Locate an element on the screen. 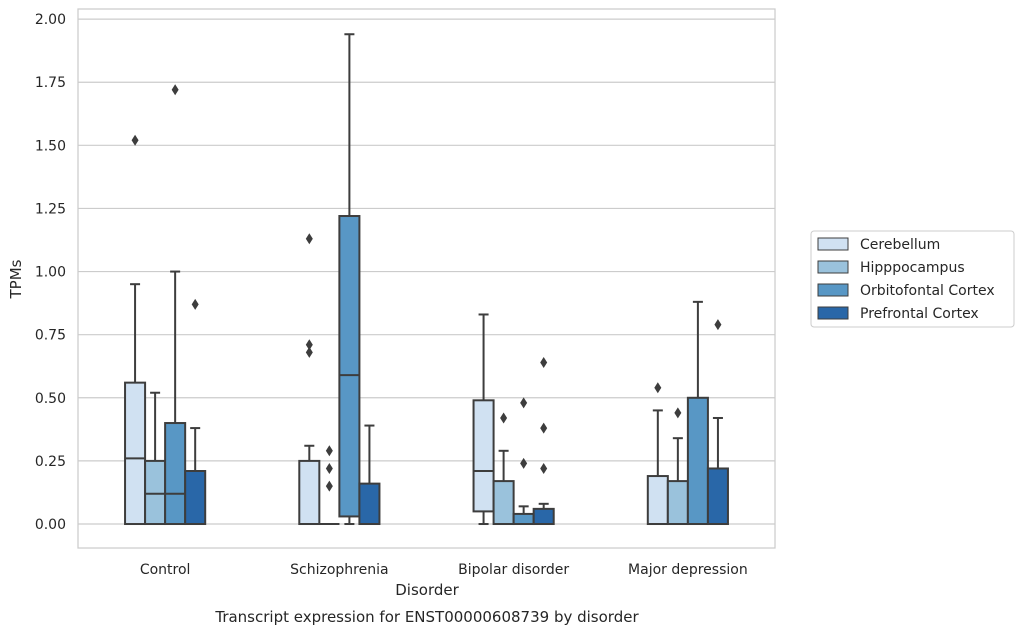 Image resolution: width=1023 pixels, height=634 pixels. y-tick-label: 0.50 is located at coordinates (50, 399).